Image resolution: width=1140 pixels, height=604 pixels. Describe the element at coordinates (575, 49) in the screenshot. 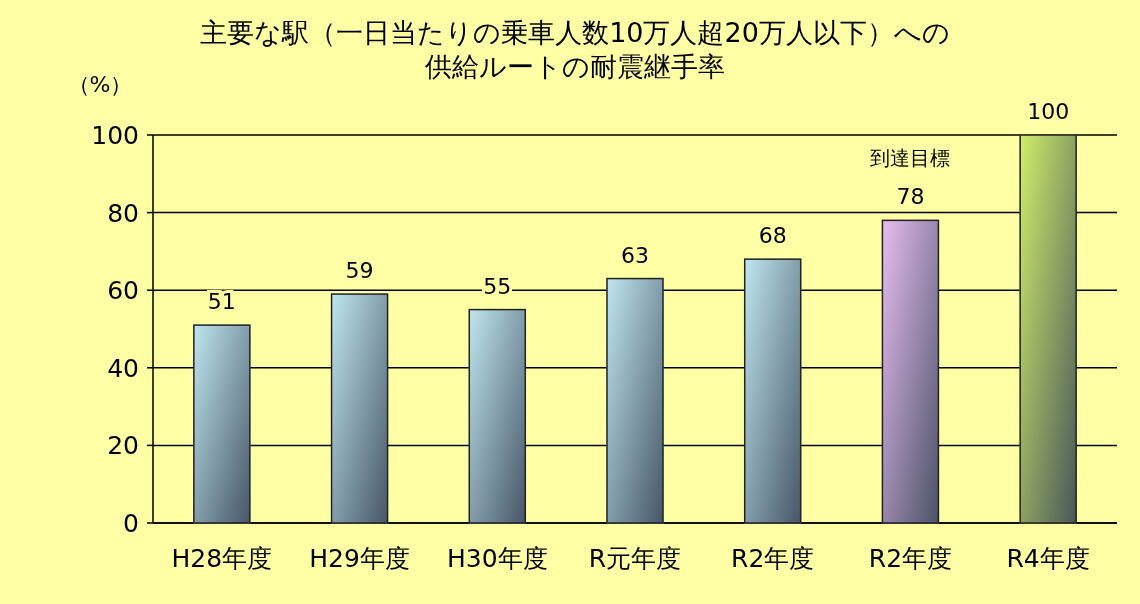

I see `chart-title: 主要な駅（一日当たりの乗車人数10万人超20万人以下）への供給ルートの耐震継手率` at that location.